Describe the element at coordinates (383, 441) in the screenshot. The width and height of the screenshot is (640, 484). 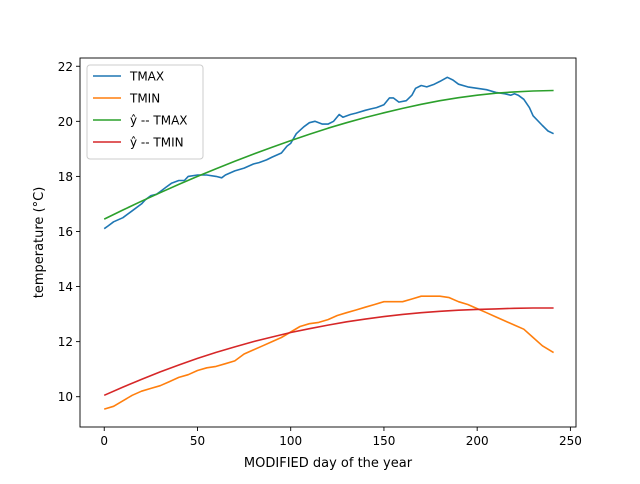
I see `x-tick-label: 150` at that location.